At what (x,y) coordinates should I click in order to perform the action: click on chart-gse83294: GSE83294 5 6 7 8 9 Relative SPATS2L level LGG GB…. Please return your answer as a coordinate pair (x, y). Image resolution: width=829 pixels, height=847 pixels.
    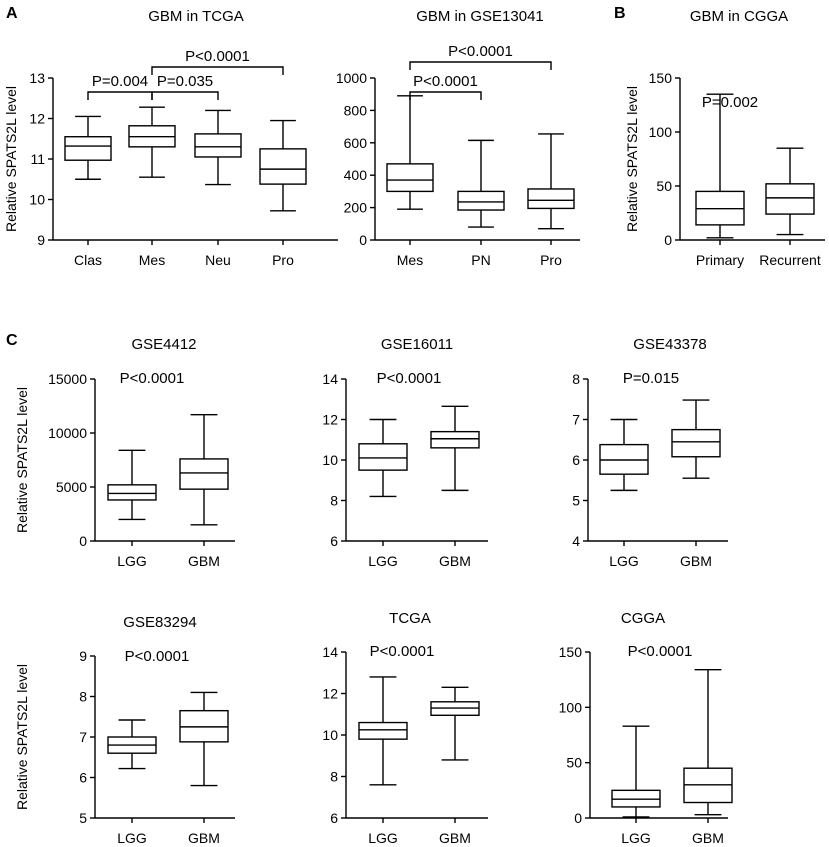
    Looking at the image, I should click on (124, 730).